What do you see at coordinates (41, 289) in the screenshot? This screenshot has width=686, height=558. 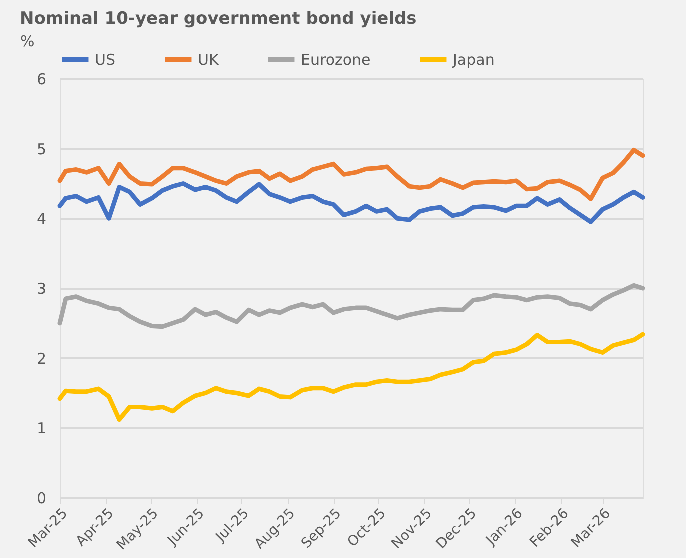 I see `y-tick-label: 3` at bounding box center [41, 289].